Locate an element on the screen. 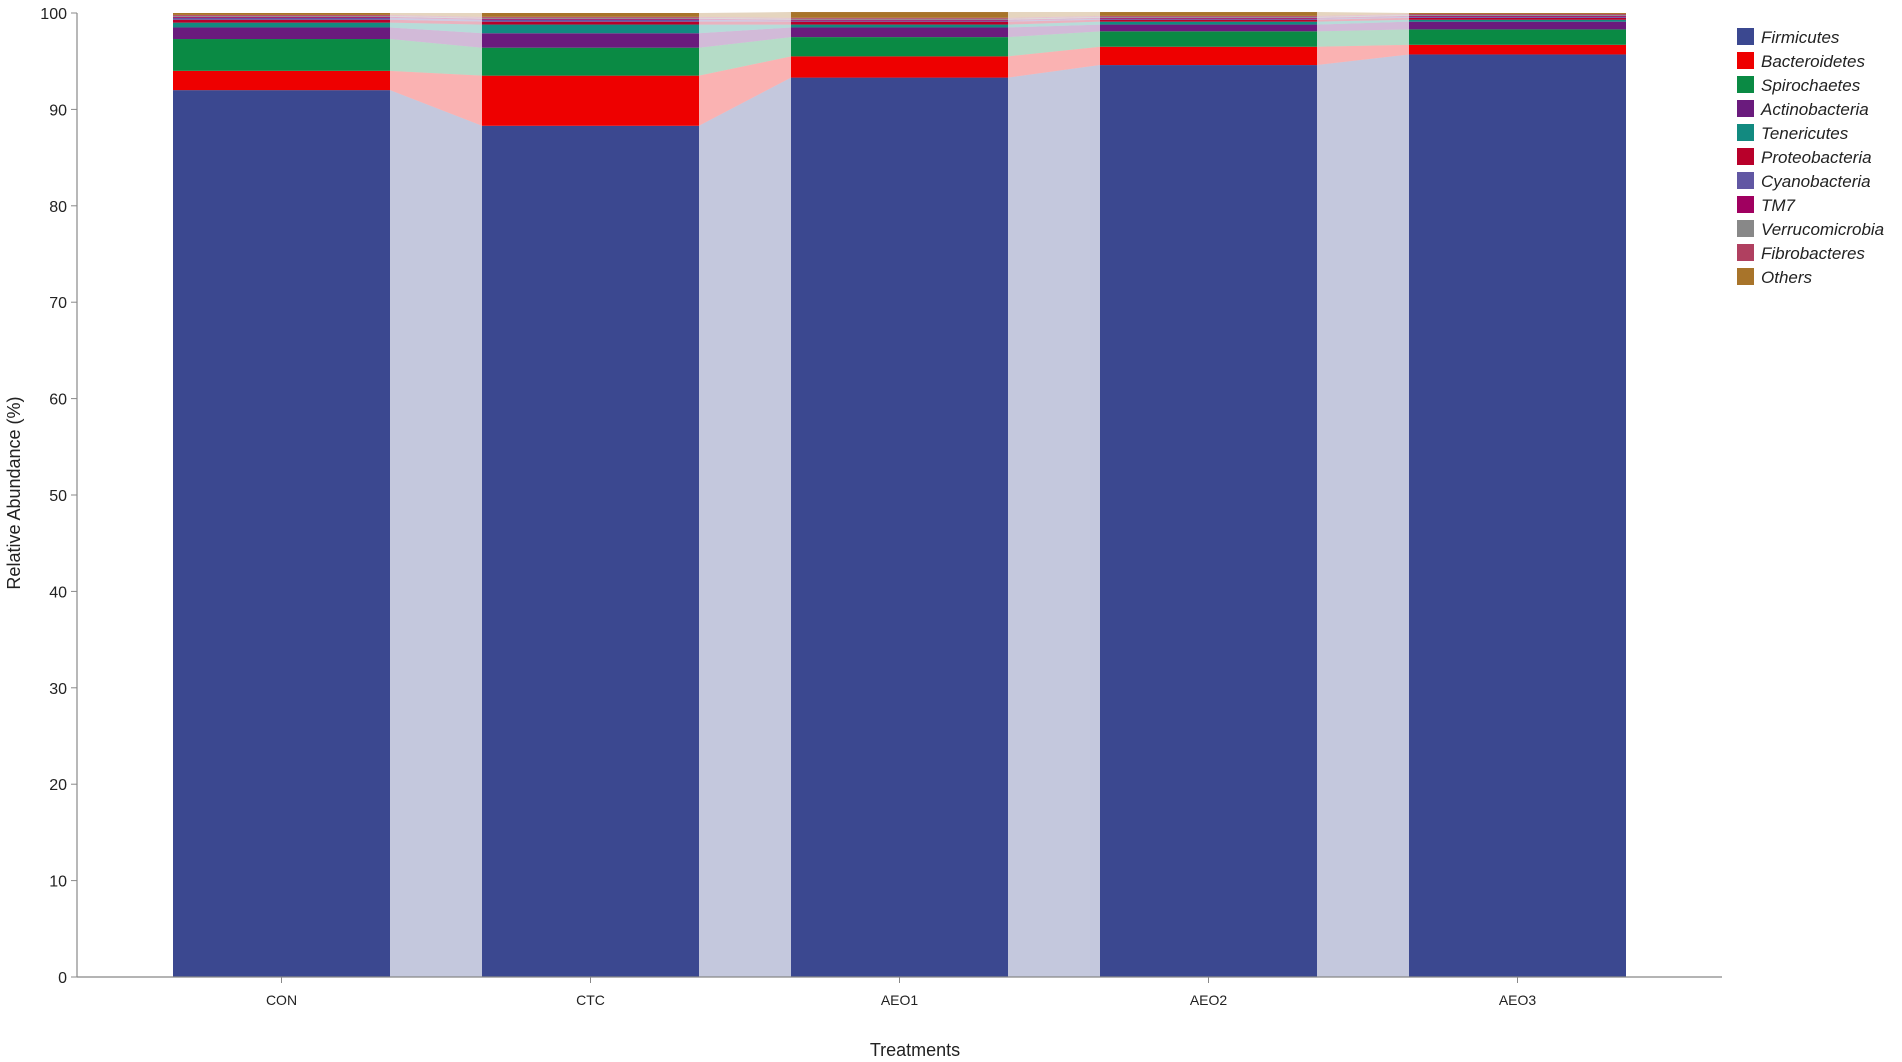  bar-segment-ctc-spirochaetes is located at coordinates (590, 61).